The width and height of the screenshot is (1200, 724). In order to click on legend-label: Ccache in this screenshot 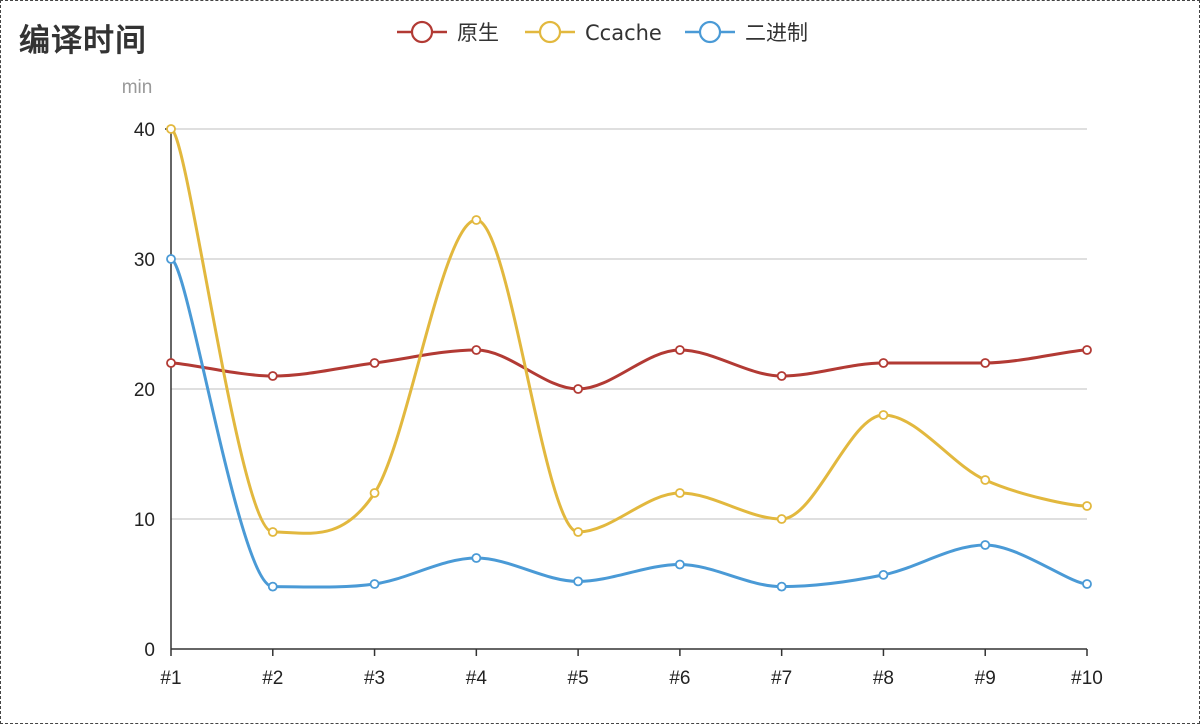, I will do `click(623, 33)`.